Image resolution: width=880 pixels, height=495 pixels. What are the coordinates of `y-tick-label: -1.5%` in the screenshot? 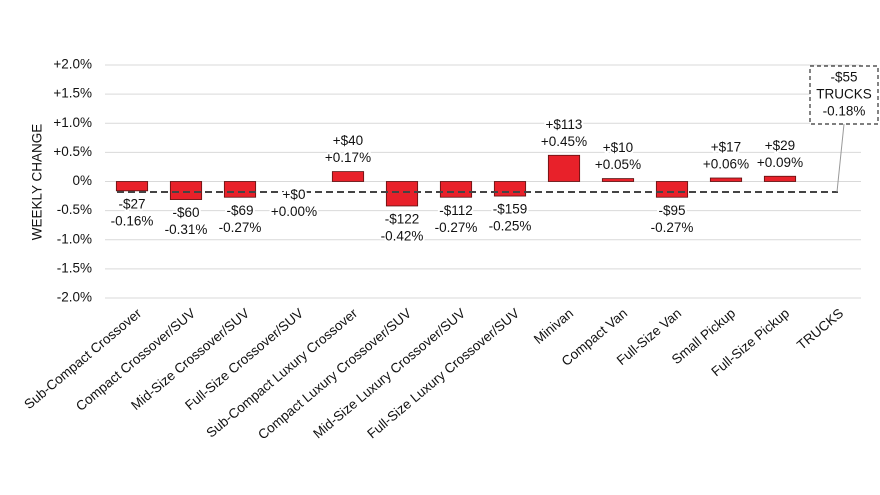 It's located at (74, 267).